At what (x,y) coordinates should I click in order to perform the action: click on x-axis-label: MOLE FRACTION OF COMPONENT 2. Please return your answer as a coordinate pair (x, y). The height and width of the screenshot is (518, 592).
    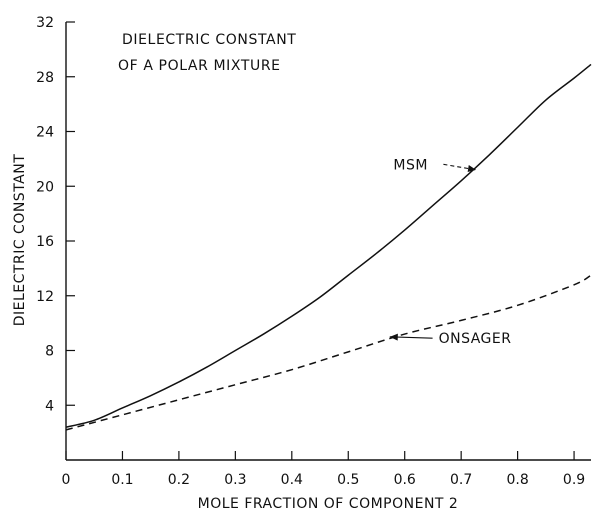
    Looking at the image, I should click on (328, 504).